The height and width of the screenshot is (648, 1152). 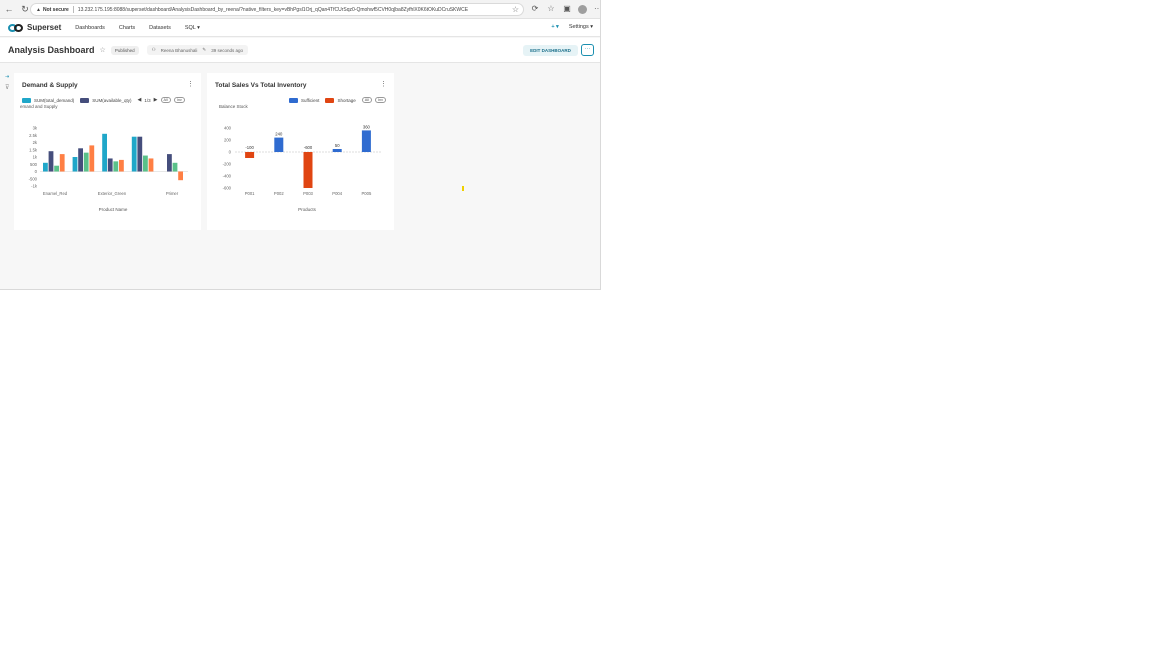 What do you see at coordinates (39, 106) in the screenshot?
I see `chart-subtitle: emand and Supply` at bounding box center [39, 106].